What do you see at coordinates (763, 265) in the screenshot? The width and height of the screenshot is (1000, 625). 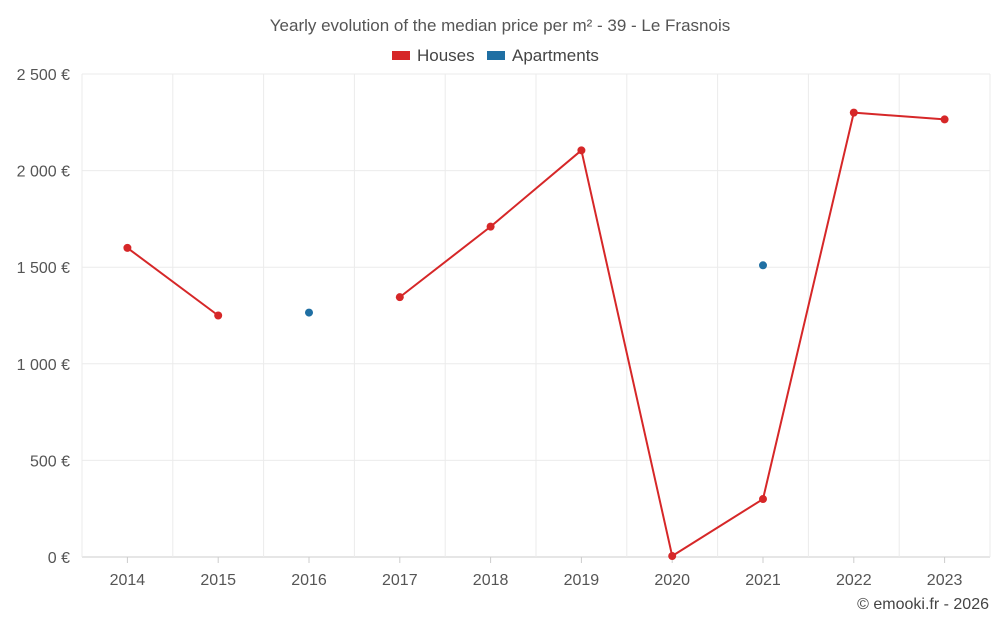 I see `apartments-point-2021` at bounding box center [763, 265].